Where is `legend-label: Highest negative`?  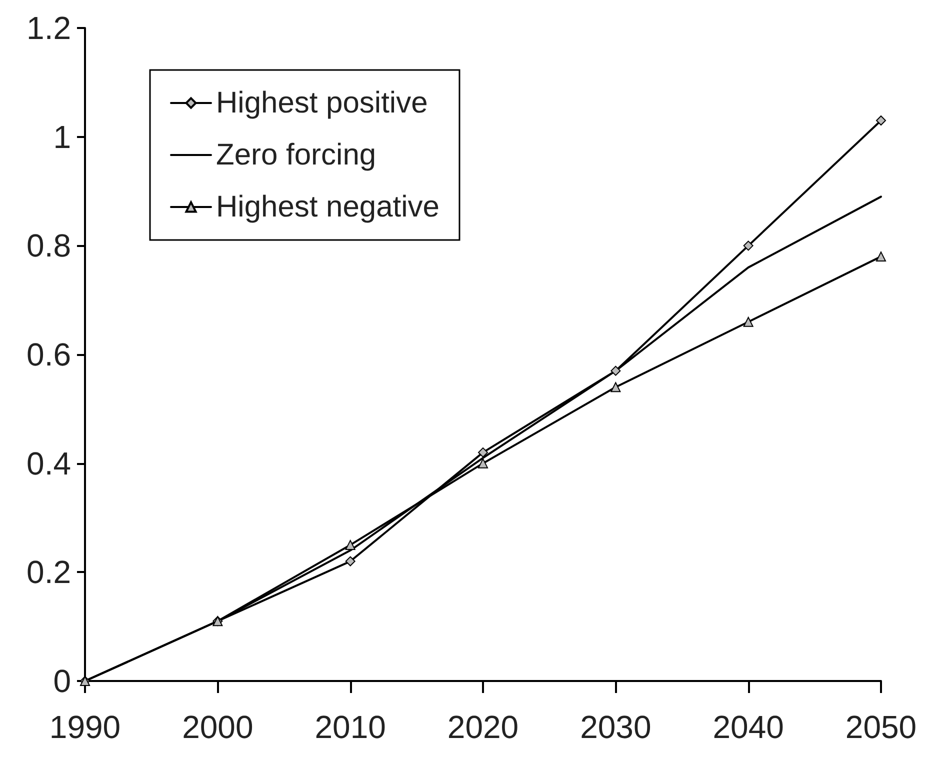 legend-label: Highest negative is located at coordinates (328, 207).